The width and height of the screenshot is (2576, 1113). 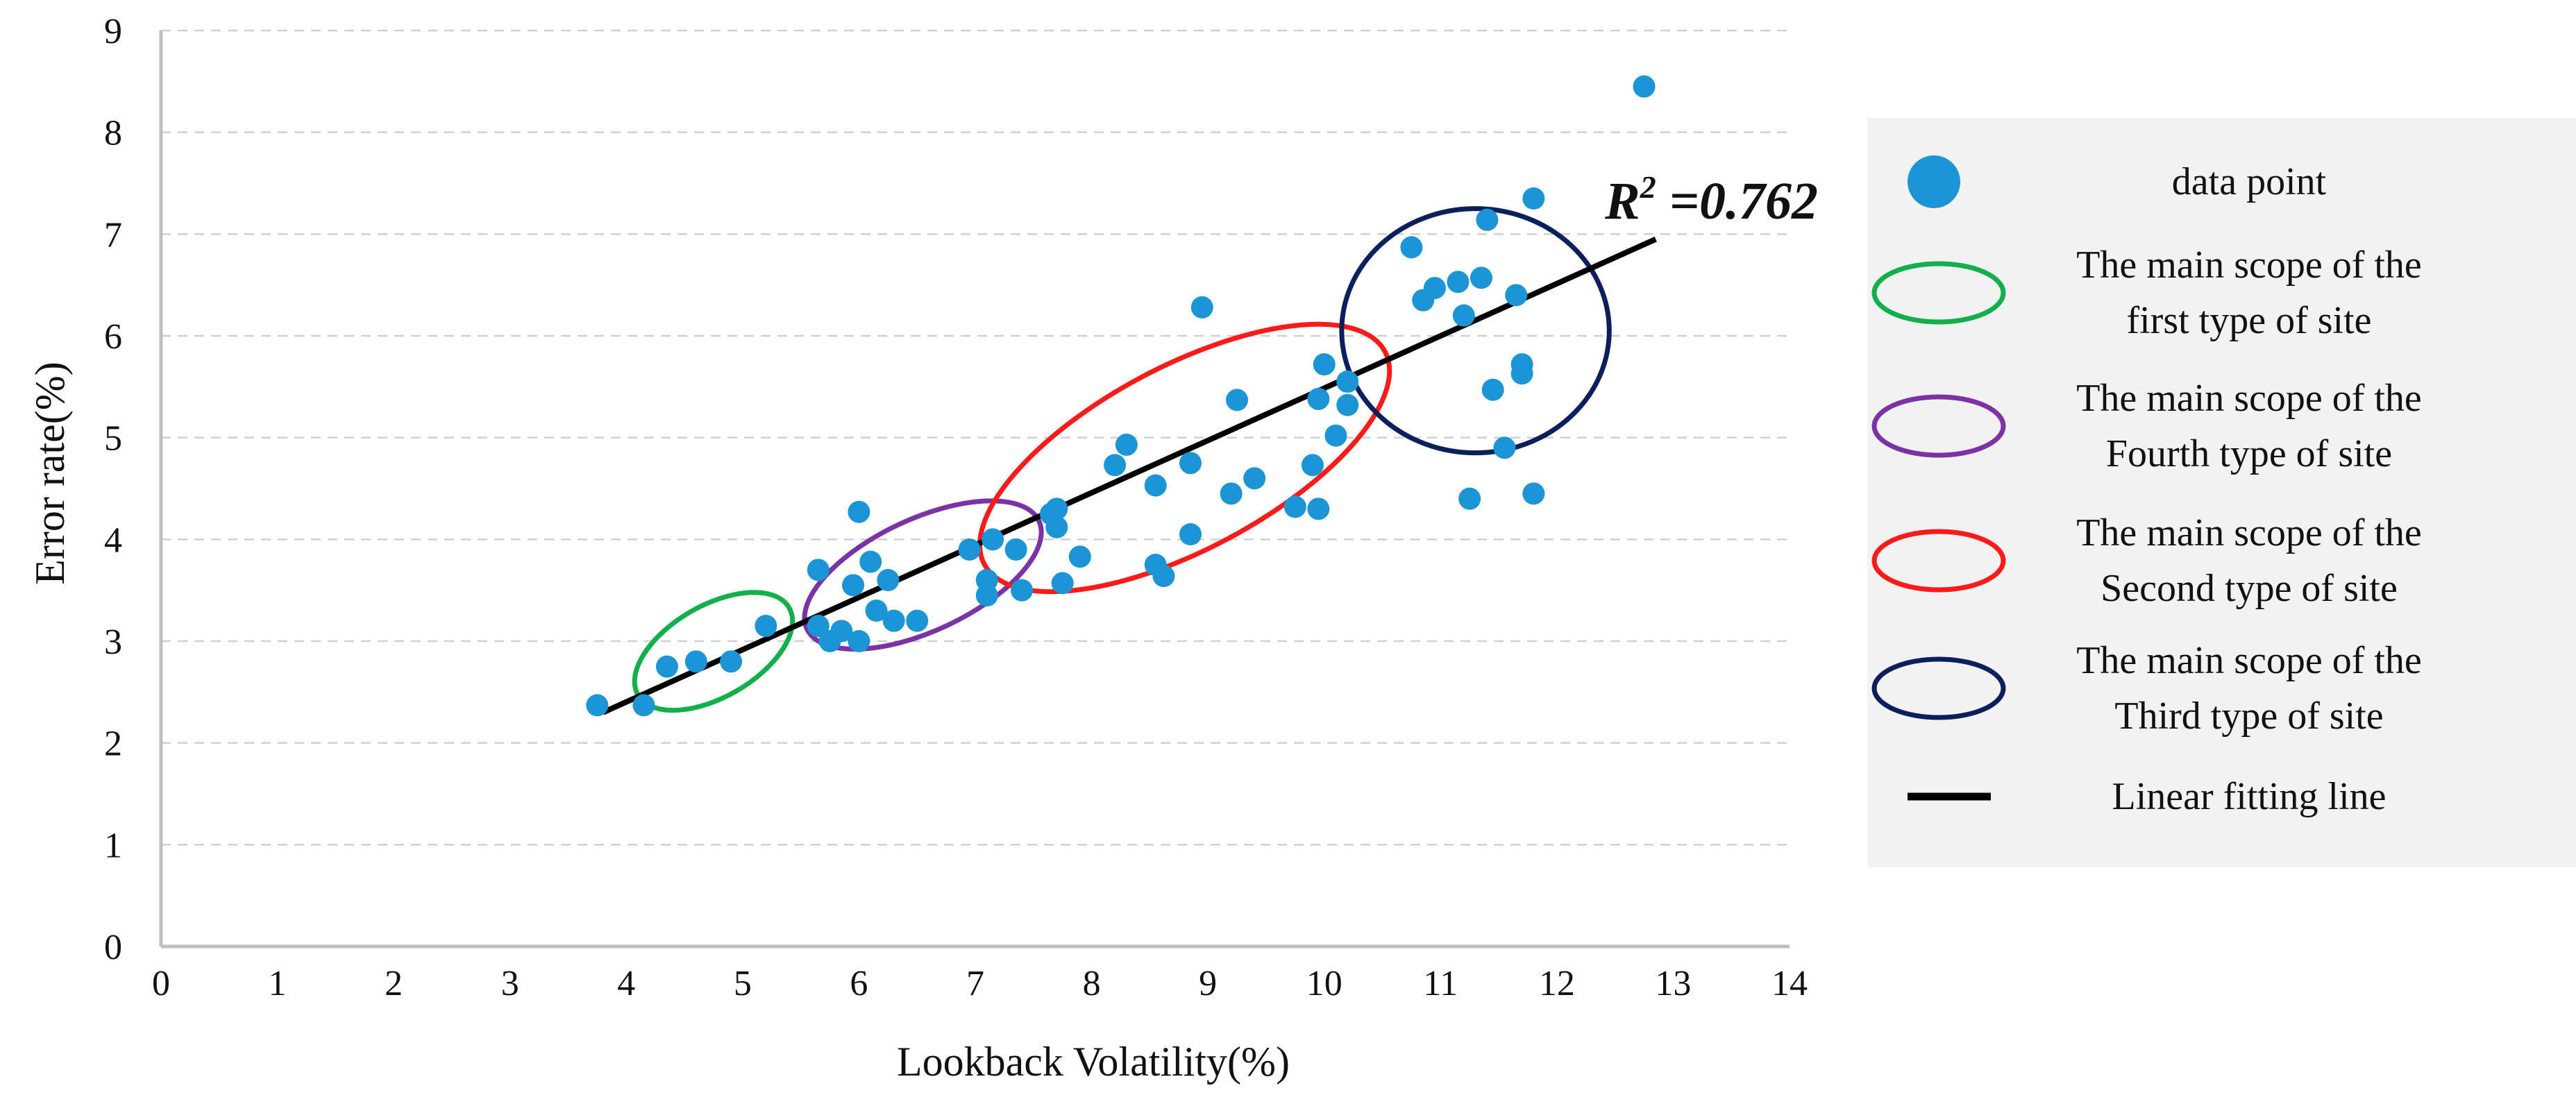 I want to click on x-tick-label-13: 13, so click(x=1673, y=983).